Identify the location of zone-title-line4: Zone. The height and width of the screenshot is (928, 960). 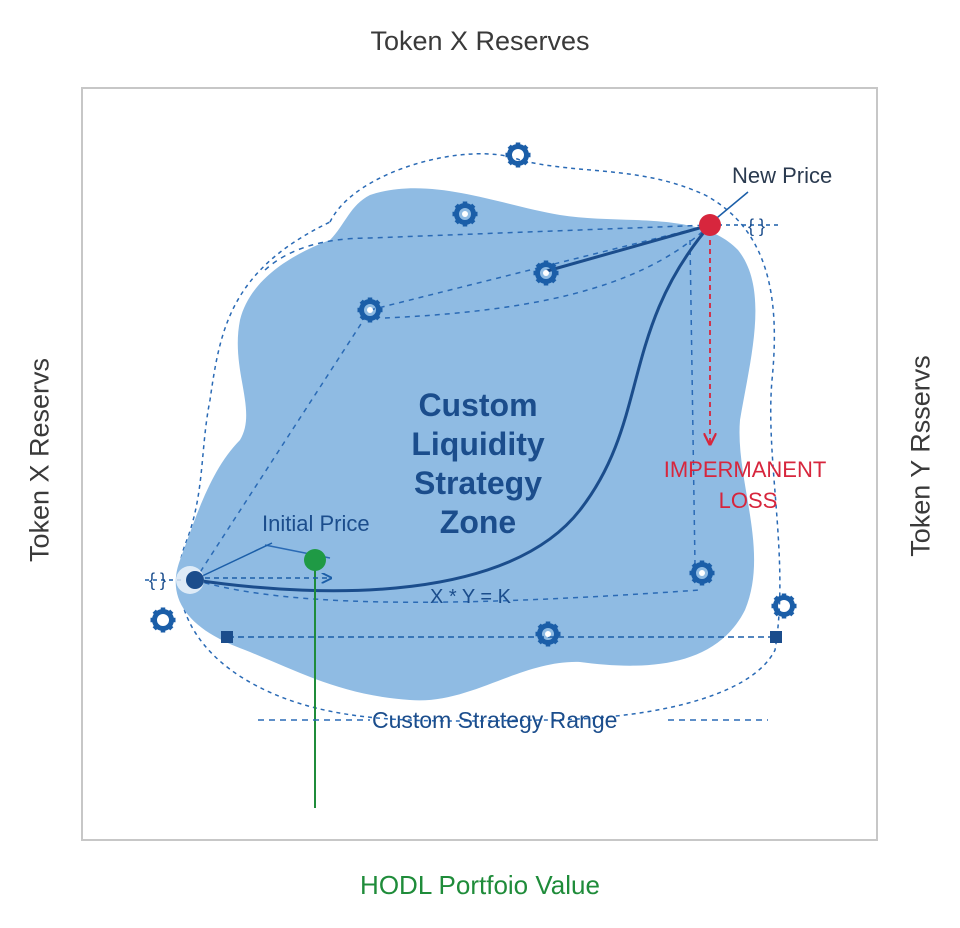
(478, 522).